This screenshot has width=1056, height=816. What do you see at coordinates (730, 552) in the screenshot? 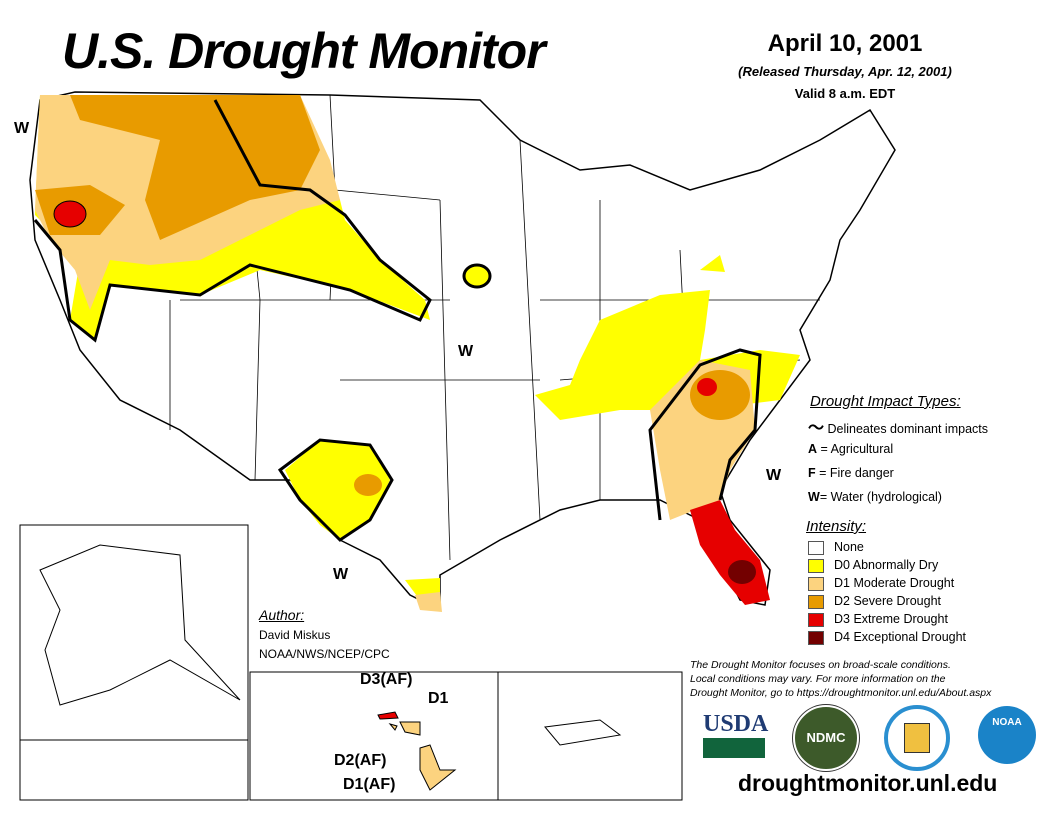
I see `d3-florida` at bounding box center [730, 552].